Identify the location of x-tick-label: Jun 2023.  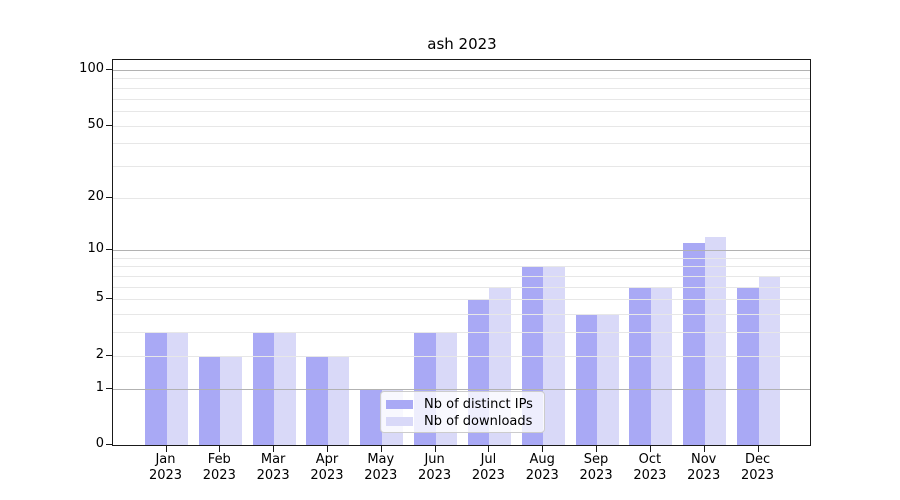
(435, 467).